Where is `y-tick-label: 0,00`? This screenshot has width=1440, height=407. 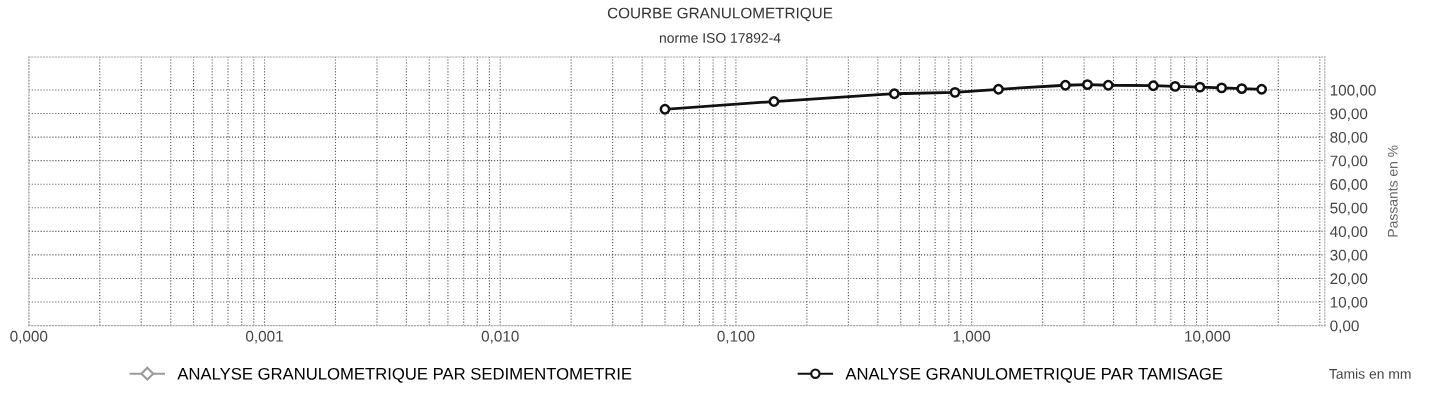 y-tick-label: 0,00 is located at coordinates (1344, 327).